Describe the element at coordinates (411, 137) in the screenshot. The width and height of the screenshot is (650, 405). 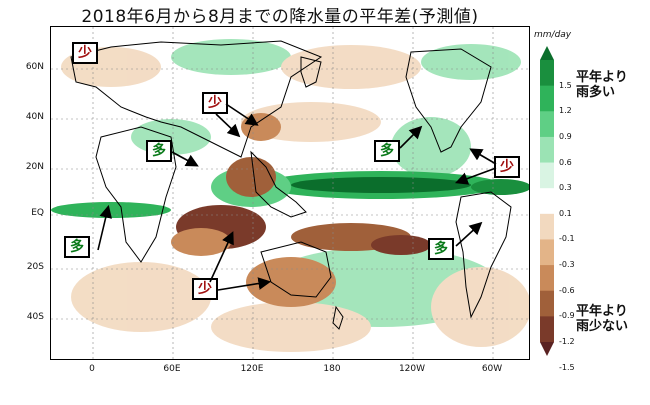
I see `arrow-north-america` at that location.